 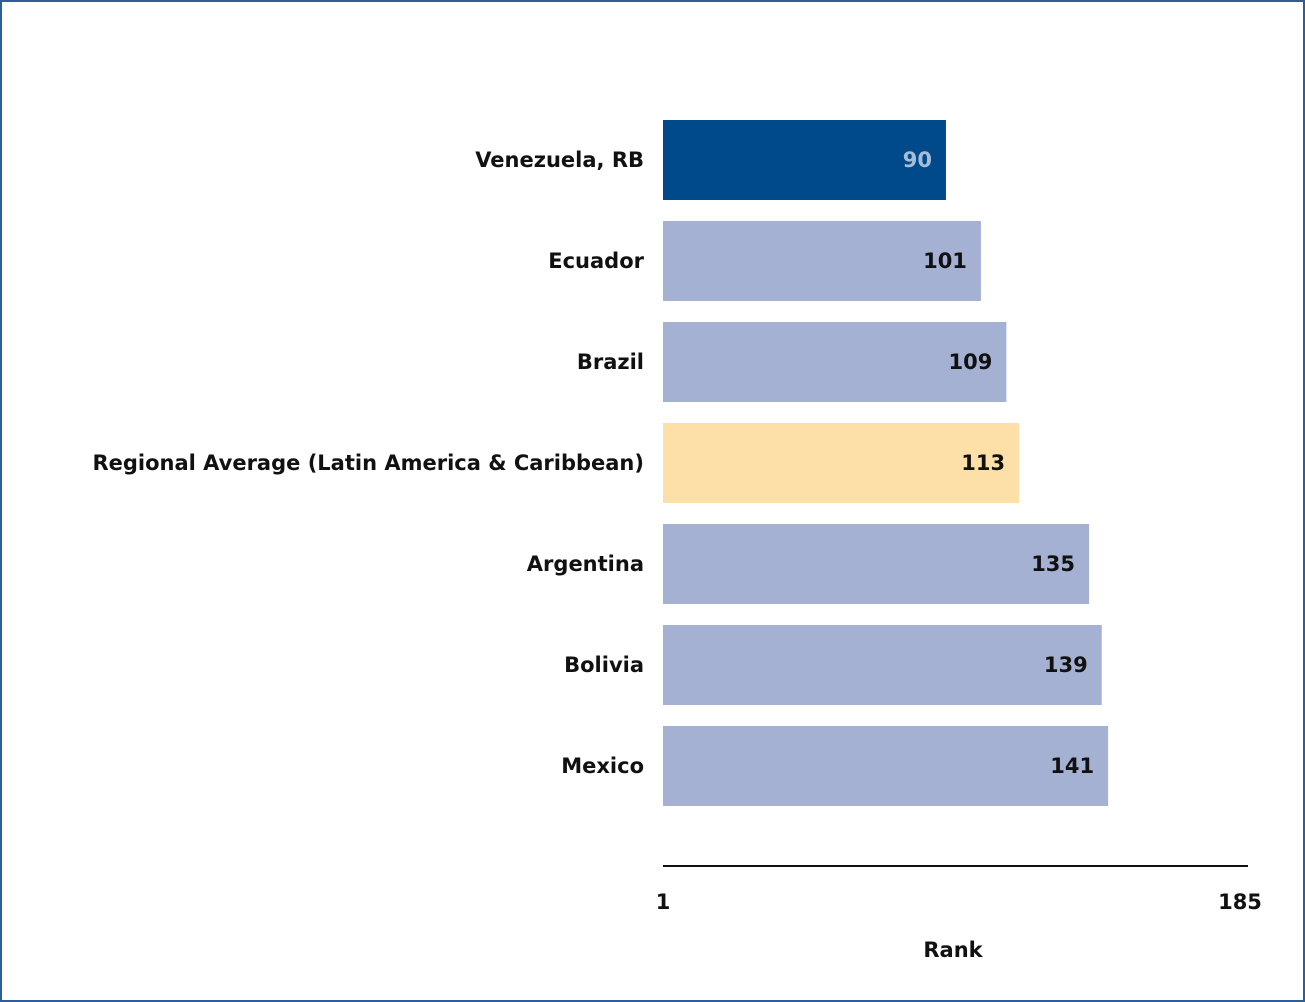 I want to click on data-label: 141, so click(x=1072, y=766).